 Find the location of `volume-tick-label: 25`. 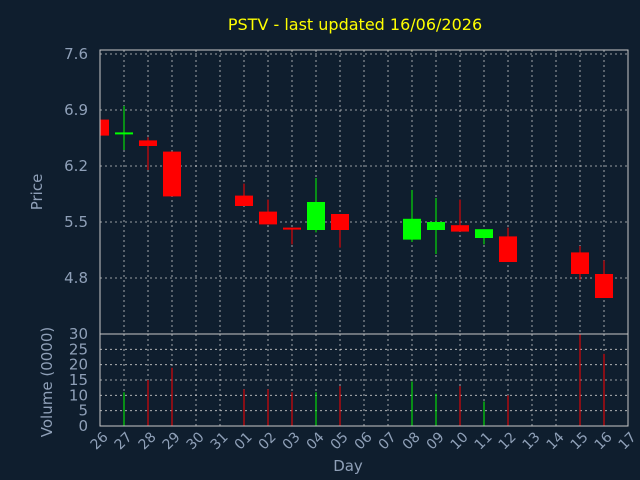

volume-tick-label: 25 is located at coordinates (78, 349).